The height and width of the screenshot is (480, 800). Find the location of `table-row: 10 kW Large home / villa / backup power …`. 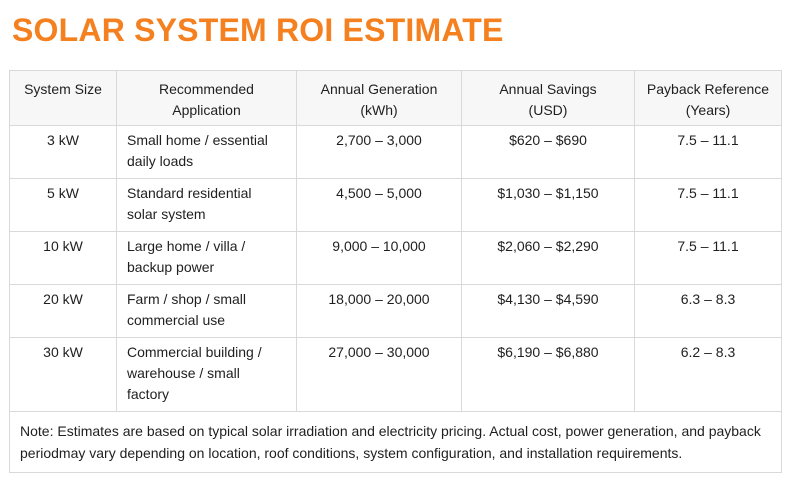

table-row: 10 kW Large home / villa / backup power … is located at coordinates (395, 258).